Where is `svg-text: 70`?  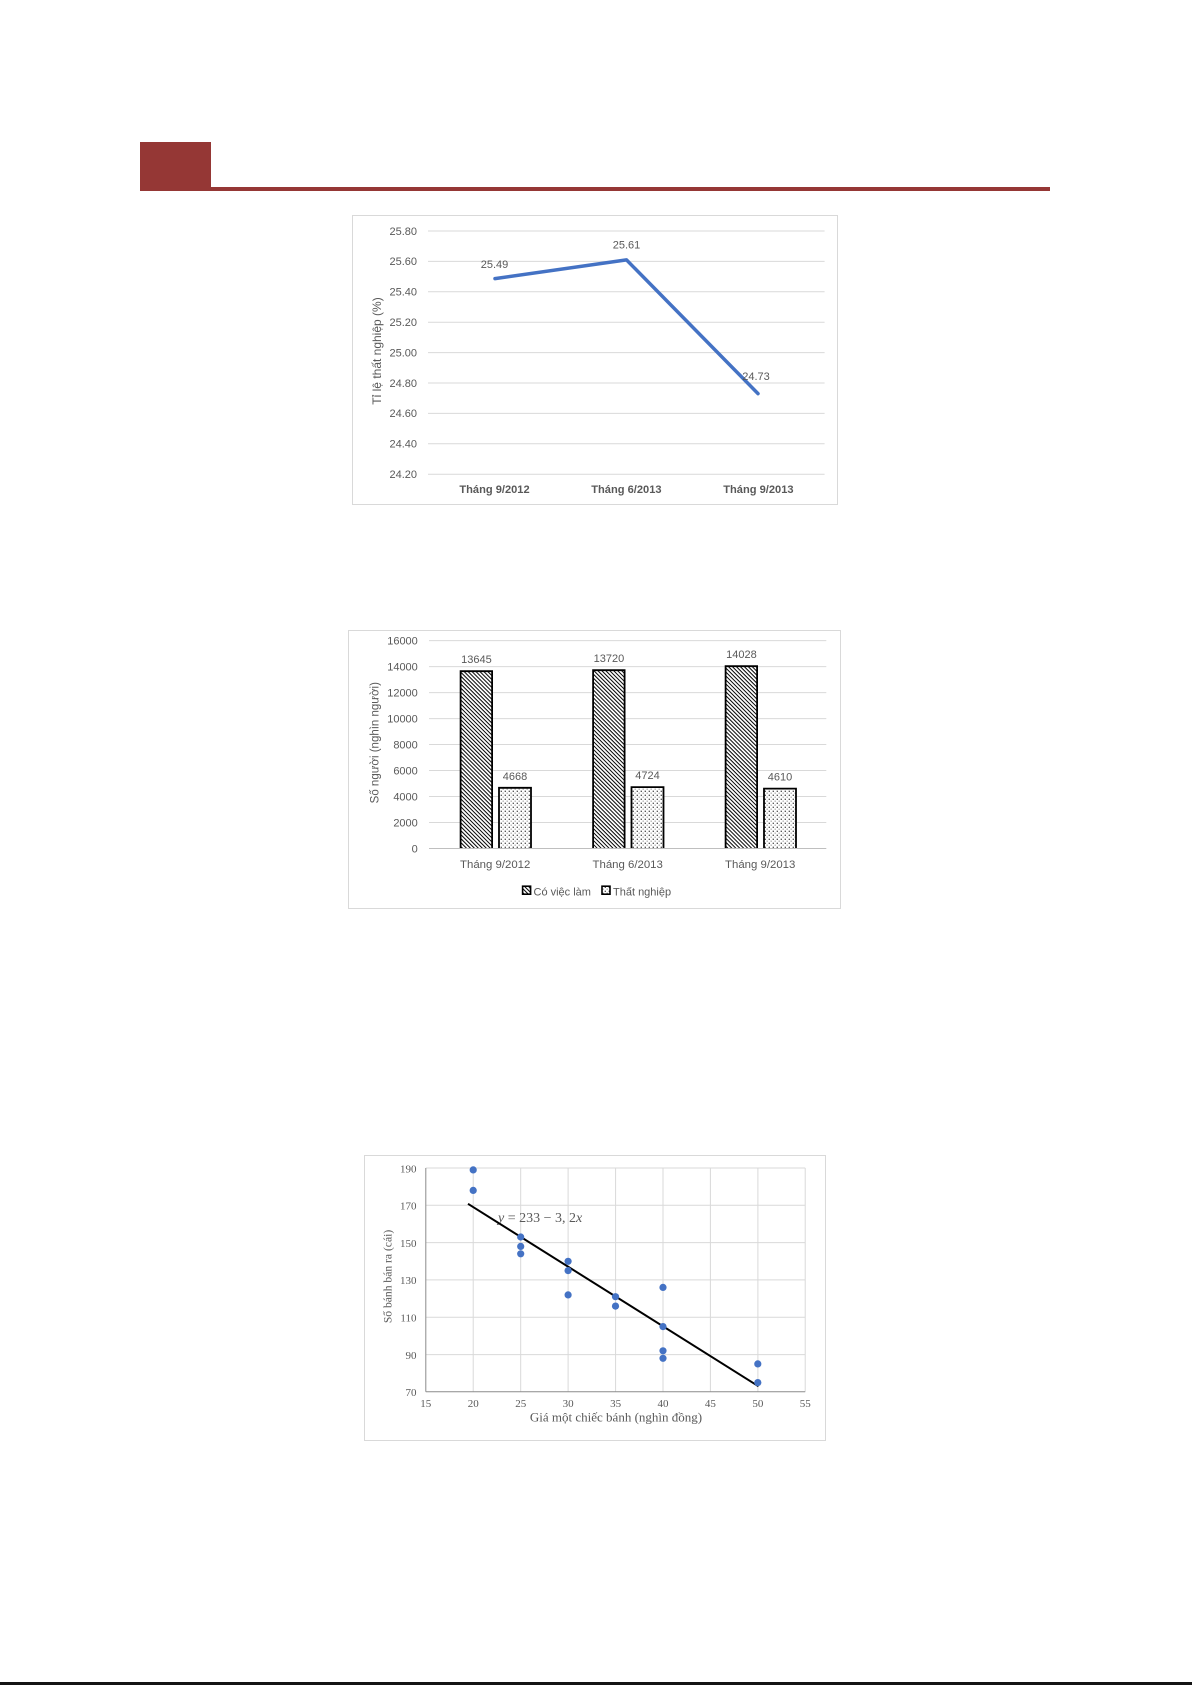
svg-text: 70 is located at coordinates (412, 1393).